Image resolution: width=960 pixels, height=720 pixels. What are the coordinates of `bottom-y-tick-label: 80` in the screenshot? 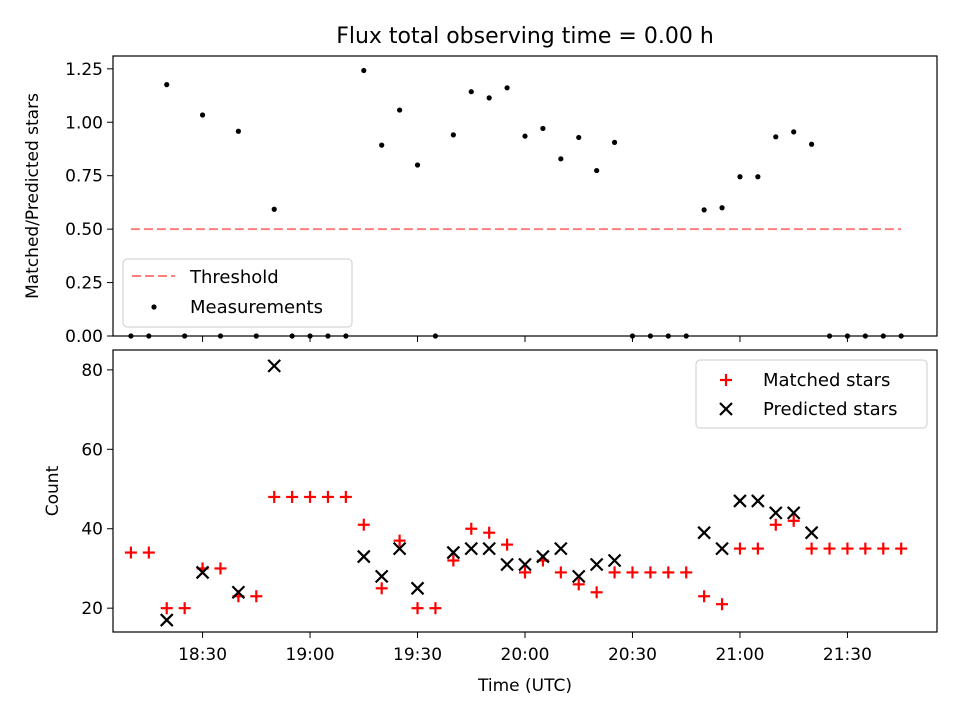 It's located at (92, 371).